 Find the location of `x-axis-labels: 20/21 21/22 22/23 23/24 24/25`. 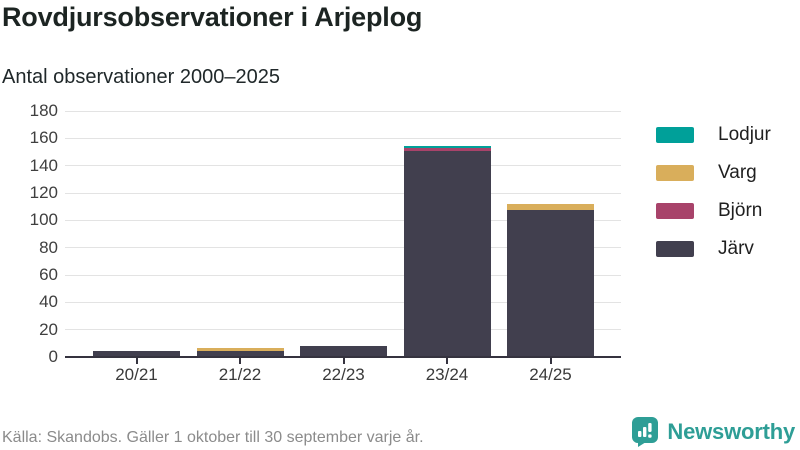

x-axis-labels: 20/21 21/22 22/23 23/24 24/25 is located at coordinates (343, 377).